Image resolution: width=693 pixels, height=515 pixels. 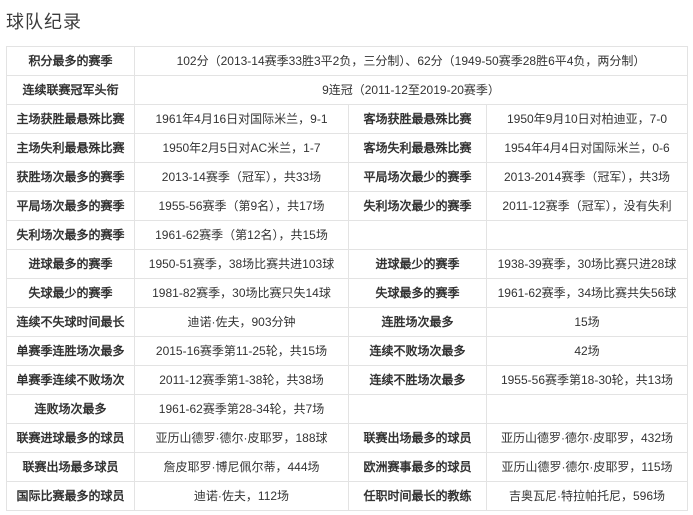 I want to click on record-label-cell: 国际比赛最多的球员, so click(x=70, y=496).